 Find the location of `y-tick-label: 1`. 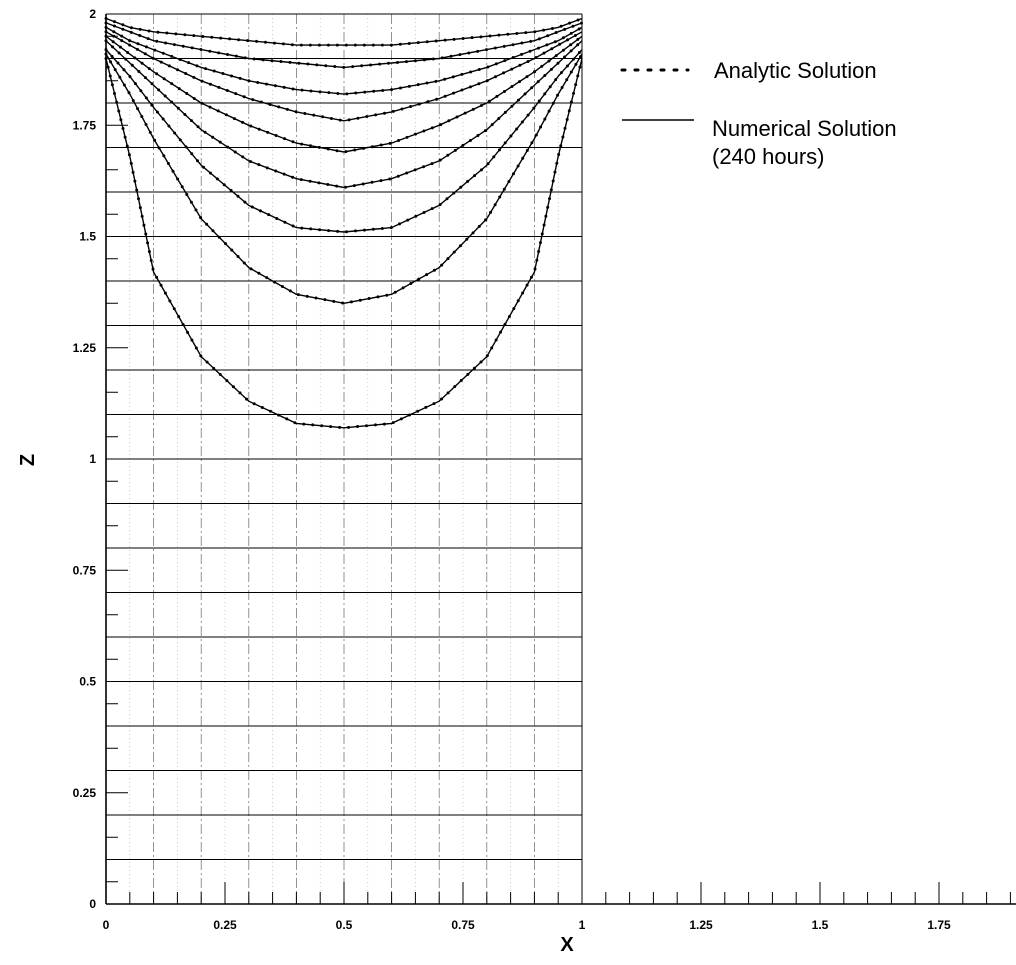

y-tick-label: 1 is located at coordinates (92, 459).